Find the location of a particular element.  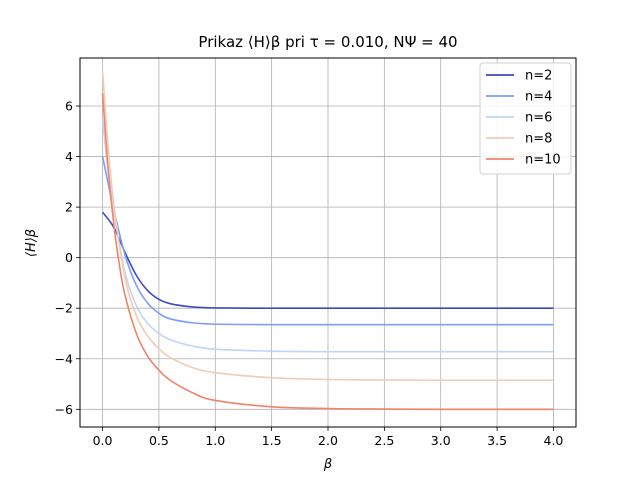

chart-title: Prikaz ⟨H⟩β pri τ = 0.010, NΨ = 40 is located at coordinates (327, 42).